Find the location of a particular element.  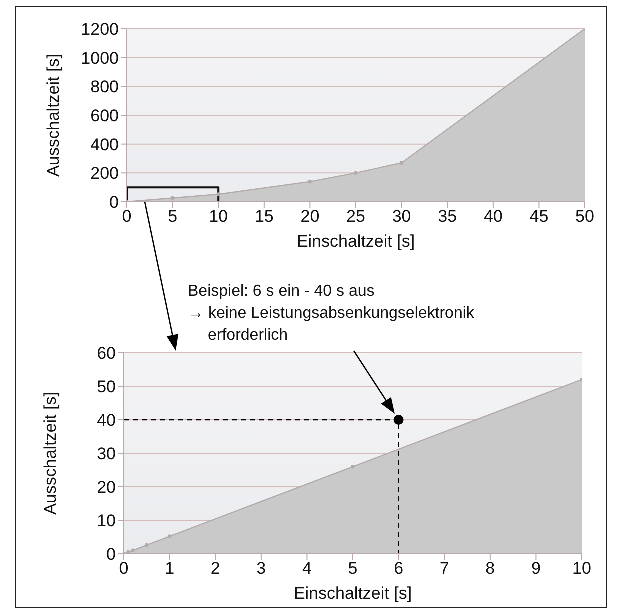

x-tick-label: 45 is located at coordinates (539, 216).